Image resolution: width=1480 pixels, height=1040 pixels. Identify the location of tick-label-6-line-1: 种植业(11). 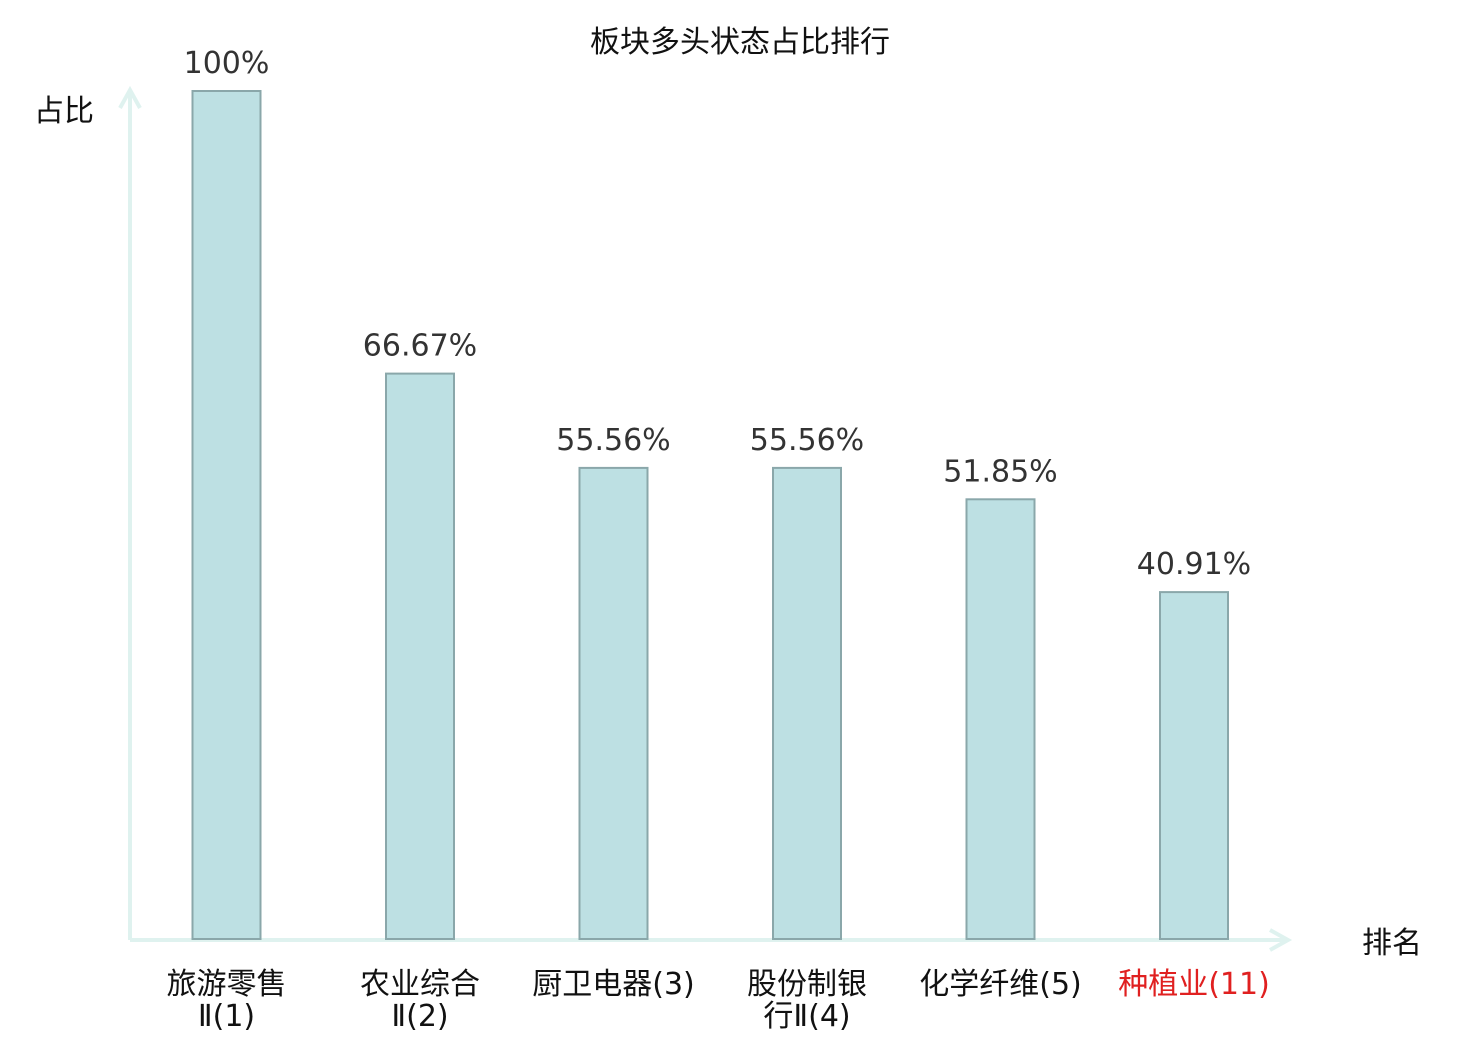
(1194, 984).